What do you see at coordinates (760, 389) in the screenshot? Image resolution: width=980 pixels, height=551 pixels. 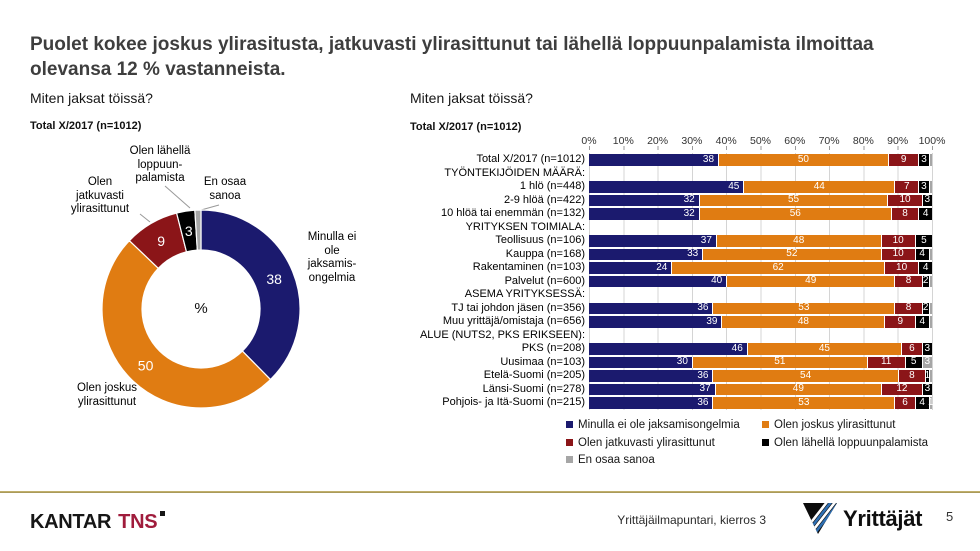 I see `stacked-bar: 37 49 12 3` at bounding box center [760, 389].